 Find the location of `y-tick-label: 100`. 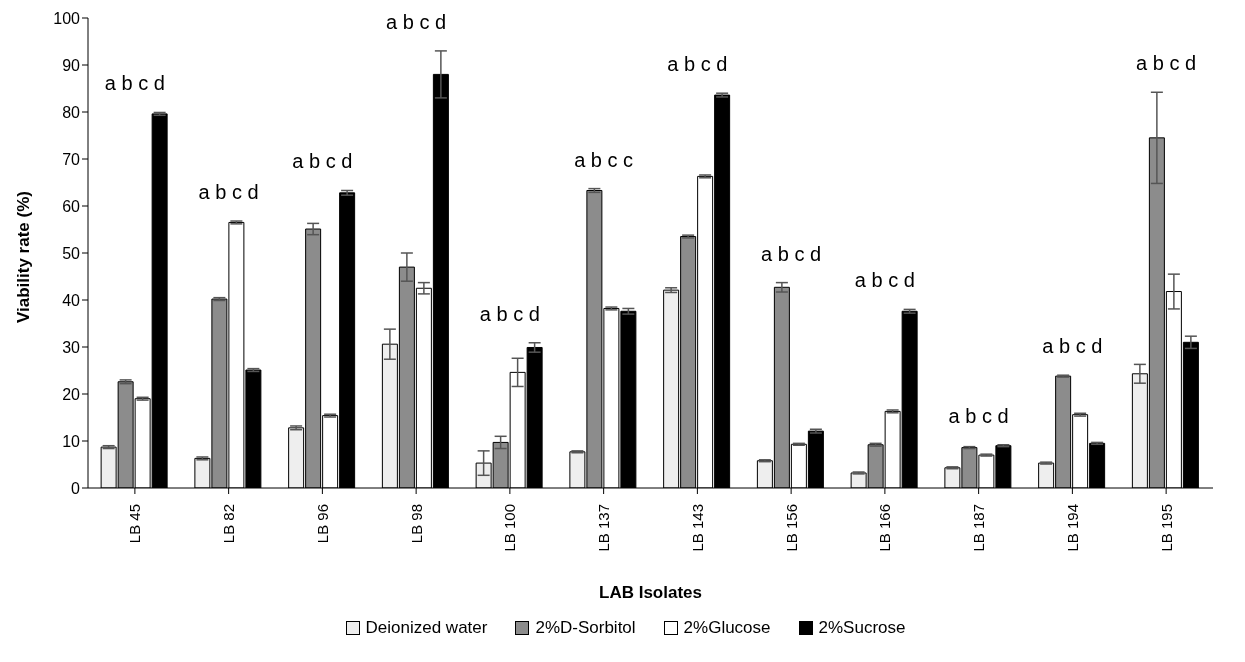

y-tick-label: 100 is located at coordinates (67, 18).